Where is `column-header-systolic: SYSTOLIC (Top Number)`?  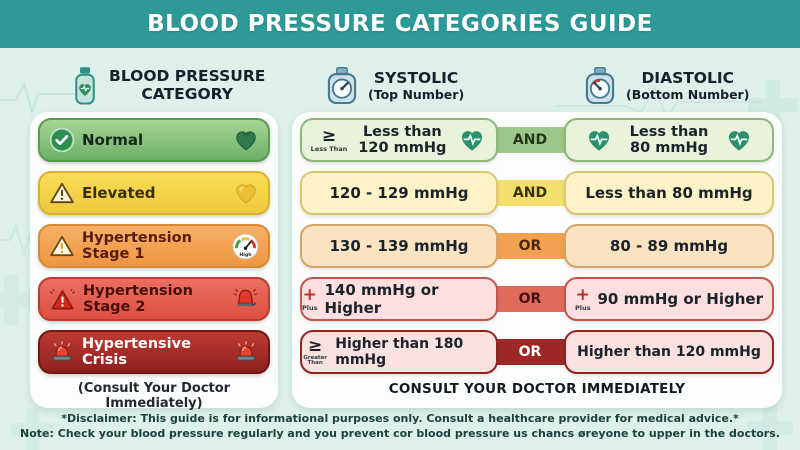 column-header-systolic: SYSTOLIC (Top Number) is located at coordinates (394, 86).